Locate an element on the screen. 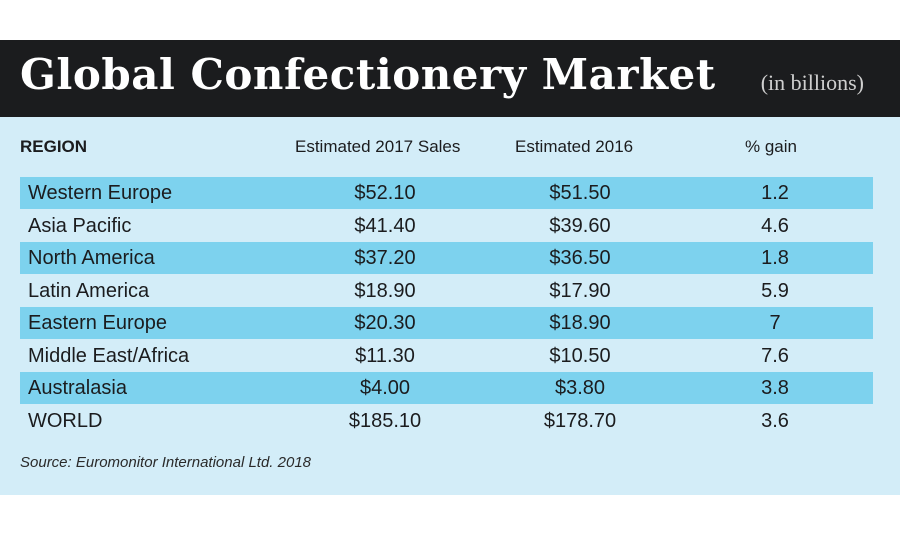 This screenshot has width=900, height=550. table-cell: Latin America is located at coordinates (89, 290).